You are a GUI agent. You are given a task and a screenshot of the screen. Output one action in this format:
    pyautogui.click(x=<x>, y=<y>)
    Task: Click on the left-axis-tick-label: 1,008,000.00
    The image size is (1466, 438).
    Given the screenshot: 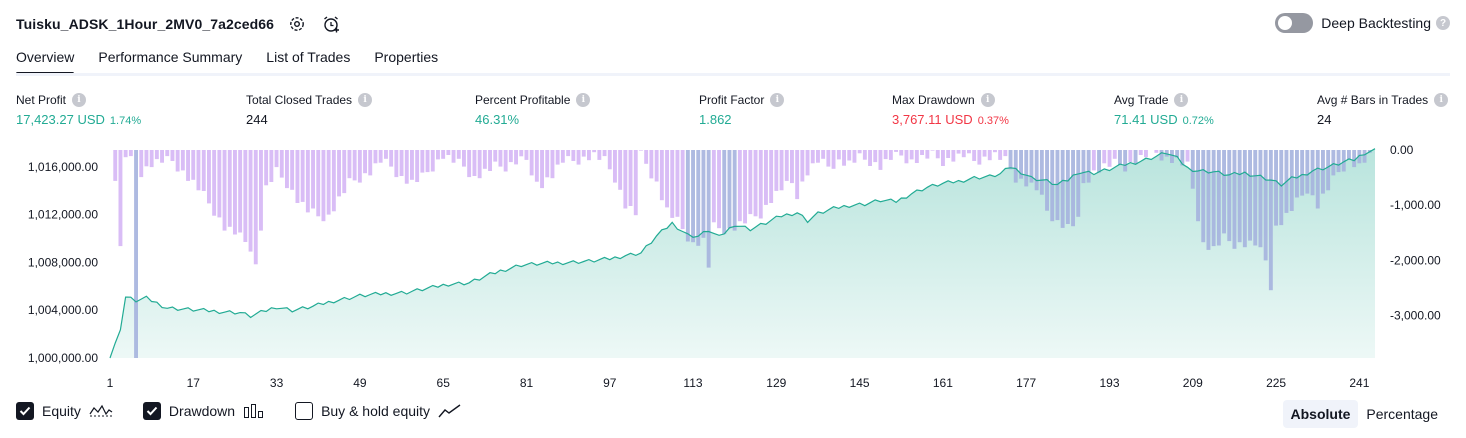 What is the action you would take?
    pyautogui.click(x=63, y=263)
    